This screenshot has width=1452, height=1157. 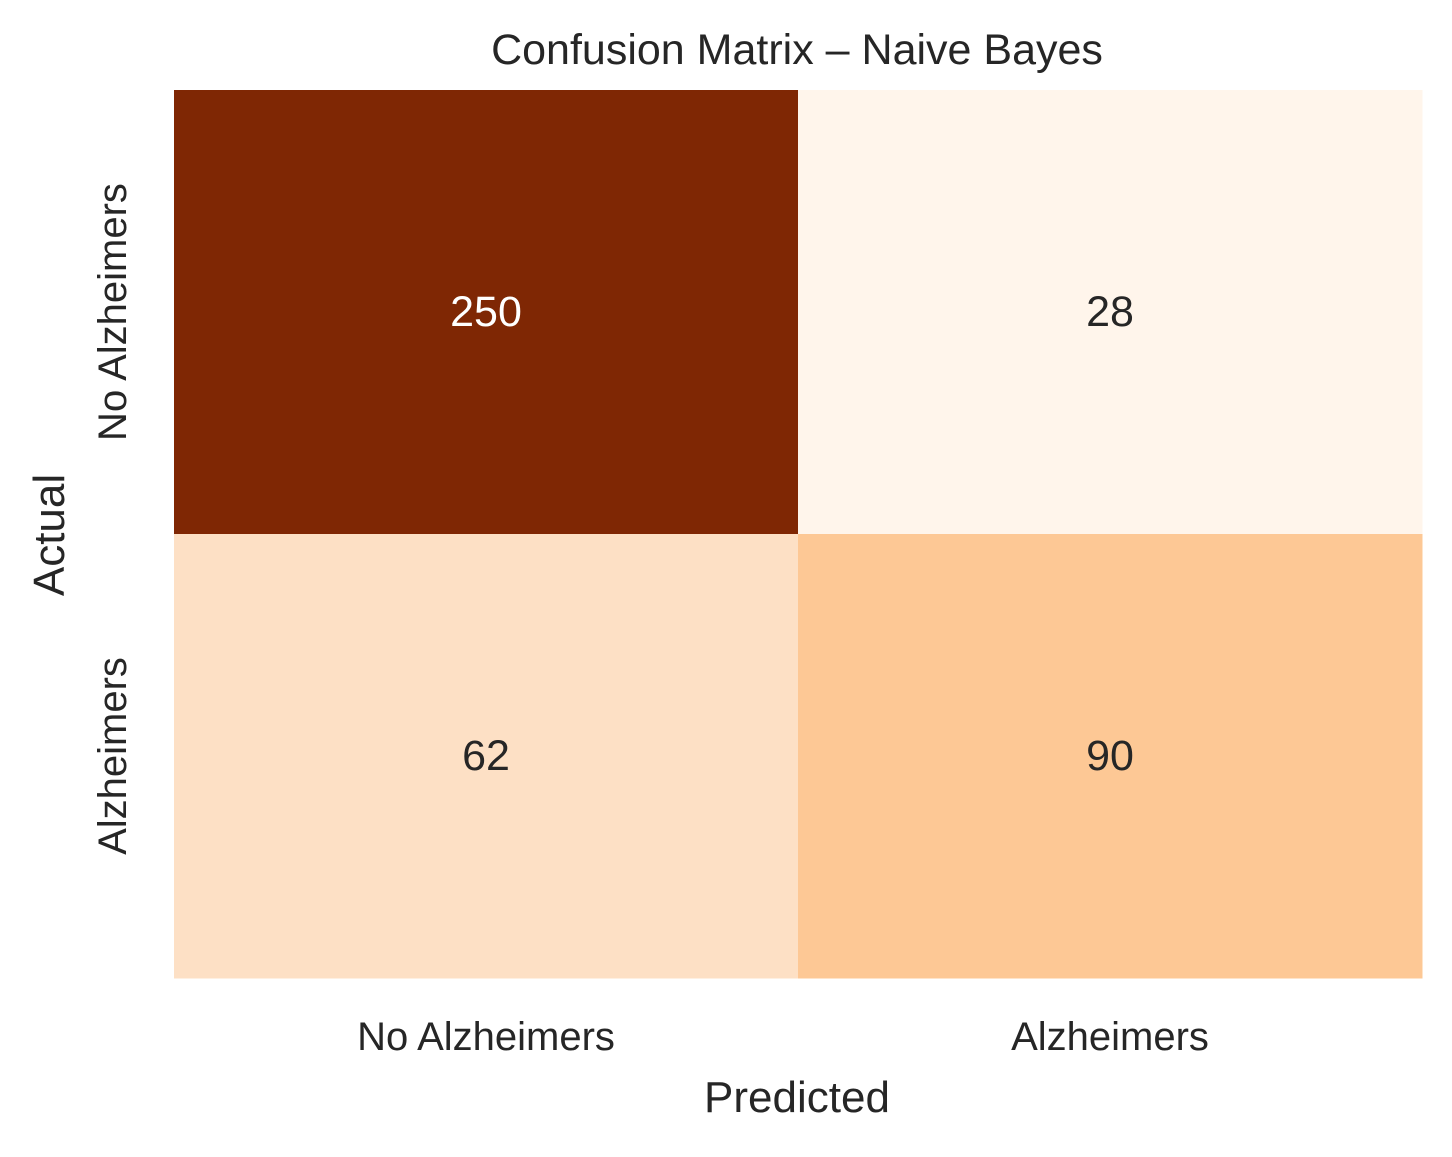 What do you see at coordinates (797, 50) in the screenshot?
I see `chart-title: Confusion Matrix – Naive Bayes` at bounding box center [797, 50].